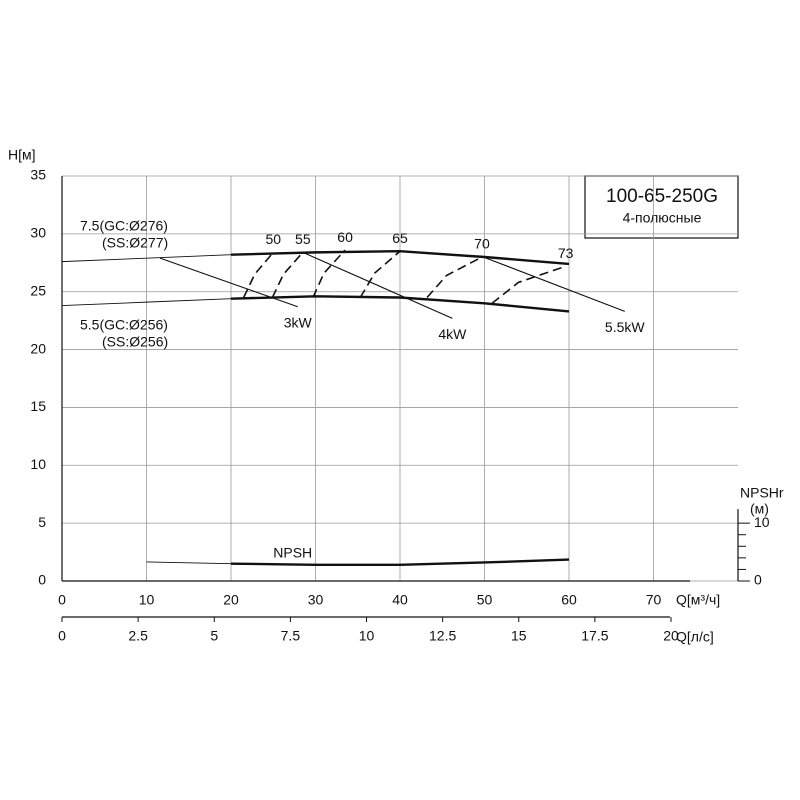  Describe the element at coordinates (400, 600) in the screenshot. I see `x-tick-label: 40` at that location.